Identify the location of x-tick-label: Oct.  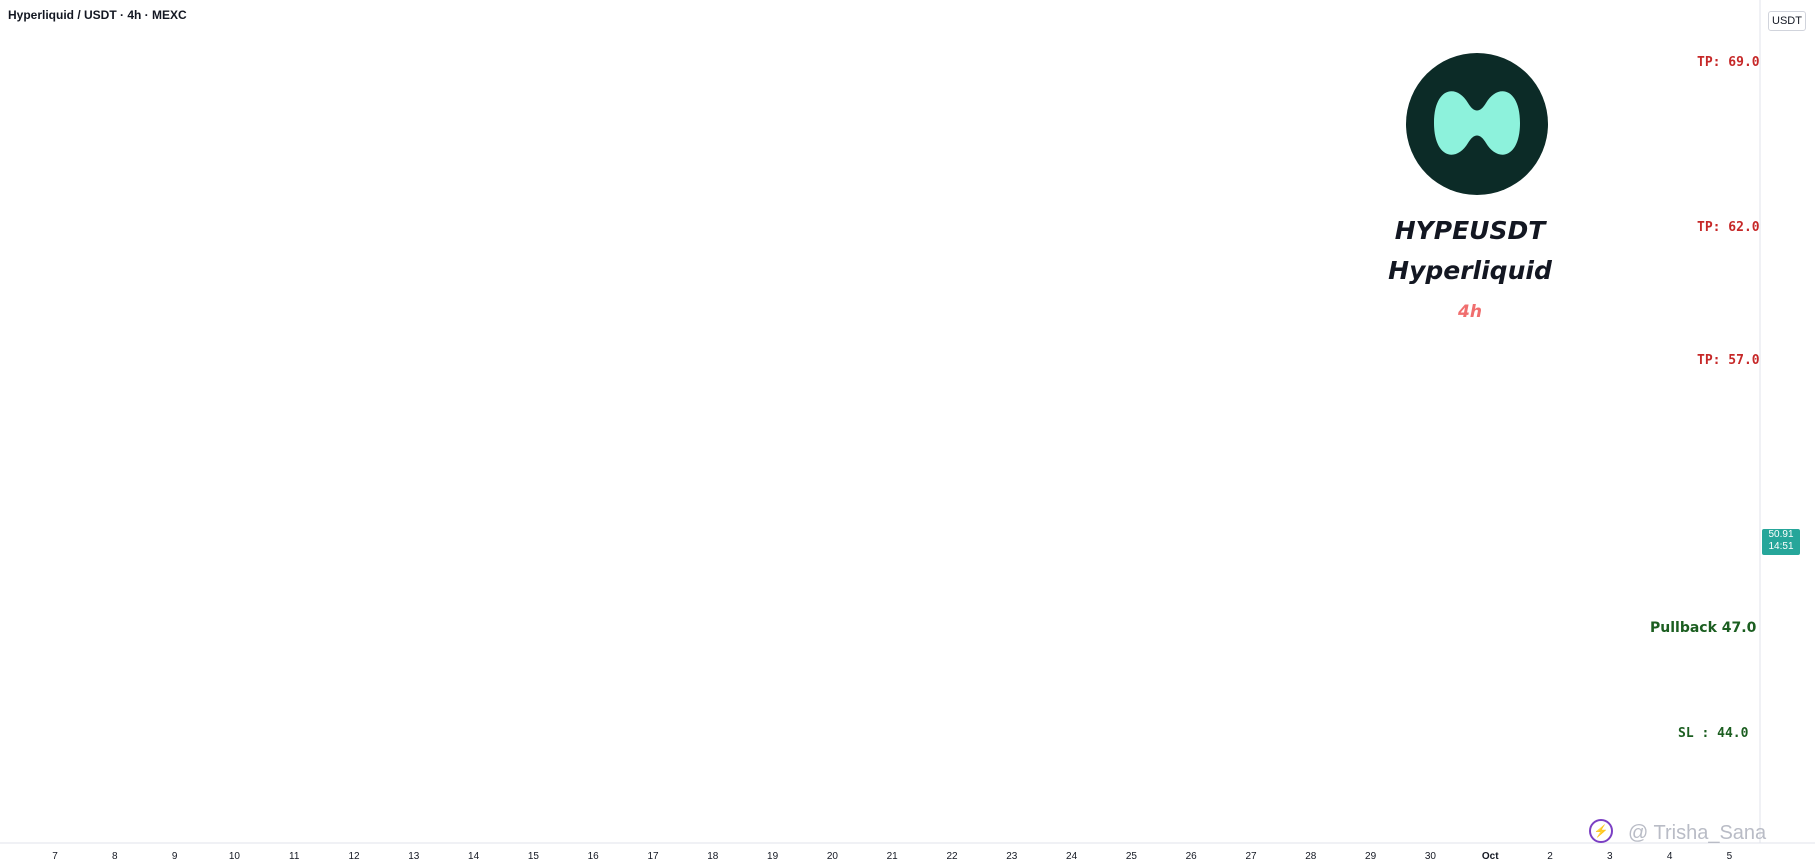
(1490, 856).